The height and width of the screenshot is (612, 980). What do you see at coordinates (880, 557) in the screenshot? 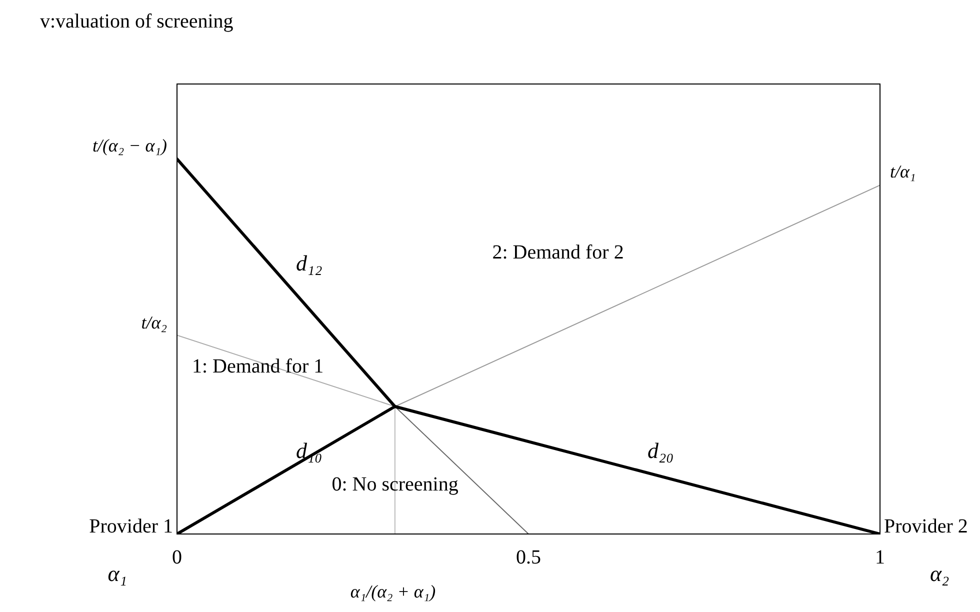
I see `x-tick-label: 1` at bounding box center [880, 557].